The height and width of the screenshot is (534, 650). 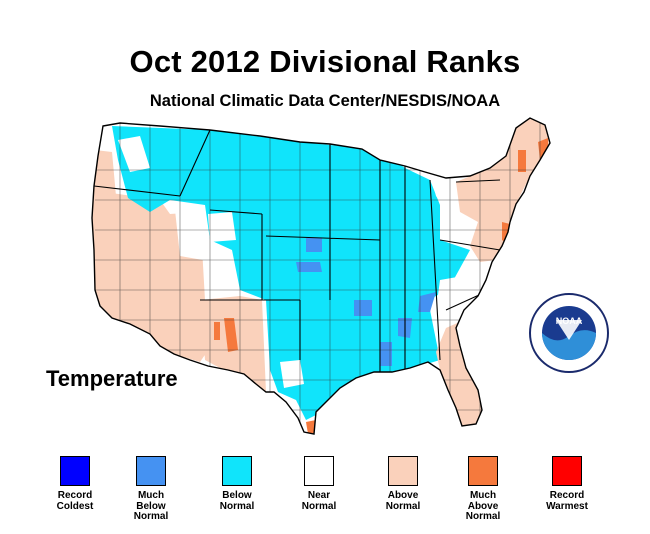 I want to click on region-south-texas-near, so click(x=292, y=374).